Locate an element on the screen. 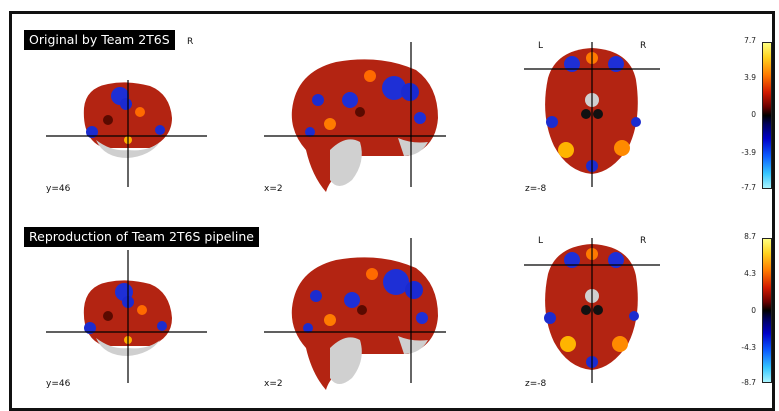  panel-title: Original by Team 2T6S is located at coordinates (99, 40).